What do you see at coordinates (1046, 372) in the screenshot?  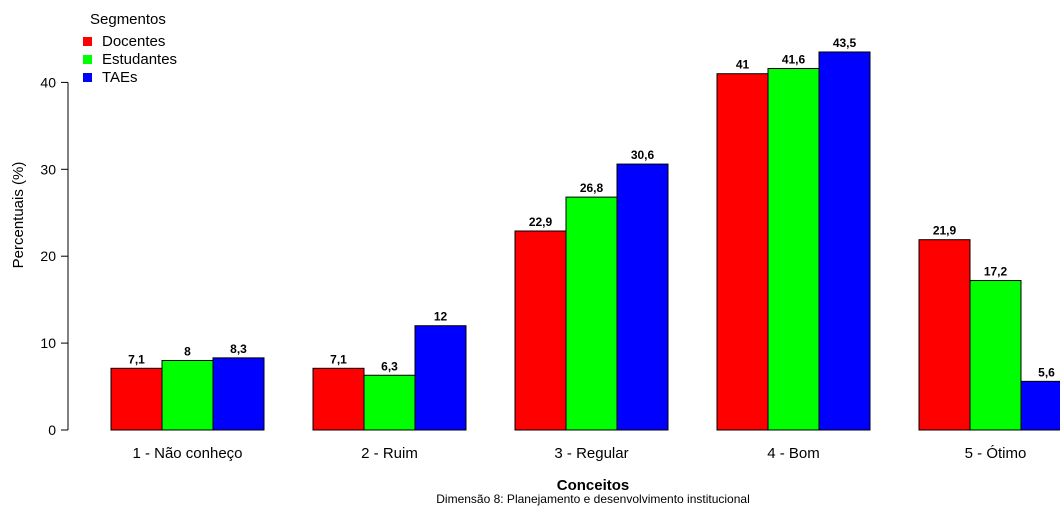 I see `bar-value-label: 5,6` at bounding box center [1046, 372].